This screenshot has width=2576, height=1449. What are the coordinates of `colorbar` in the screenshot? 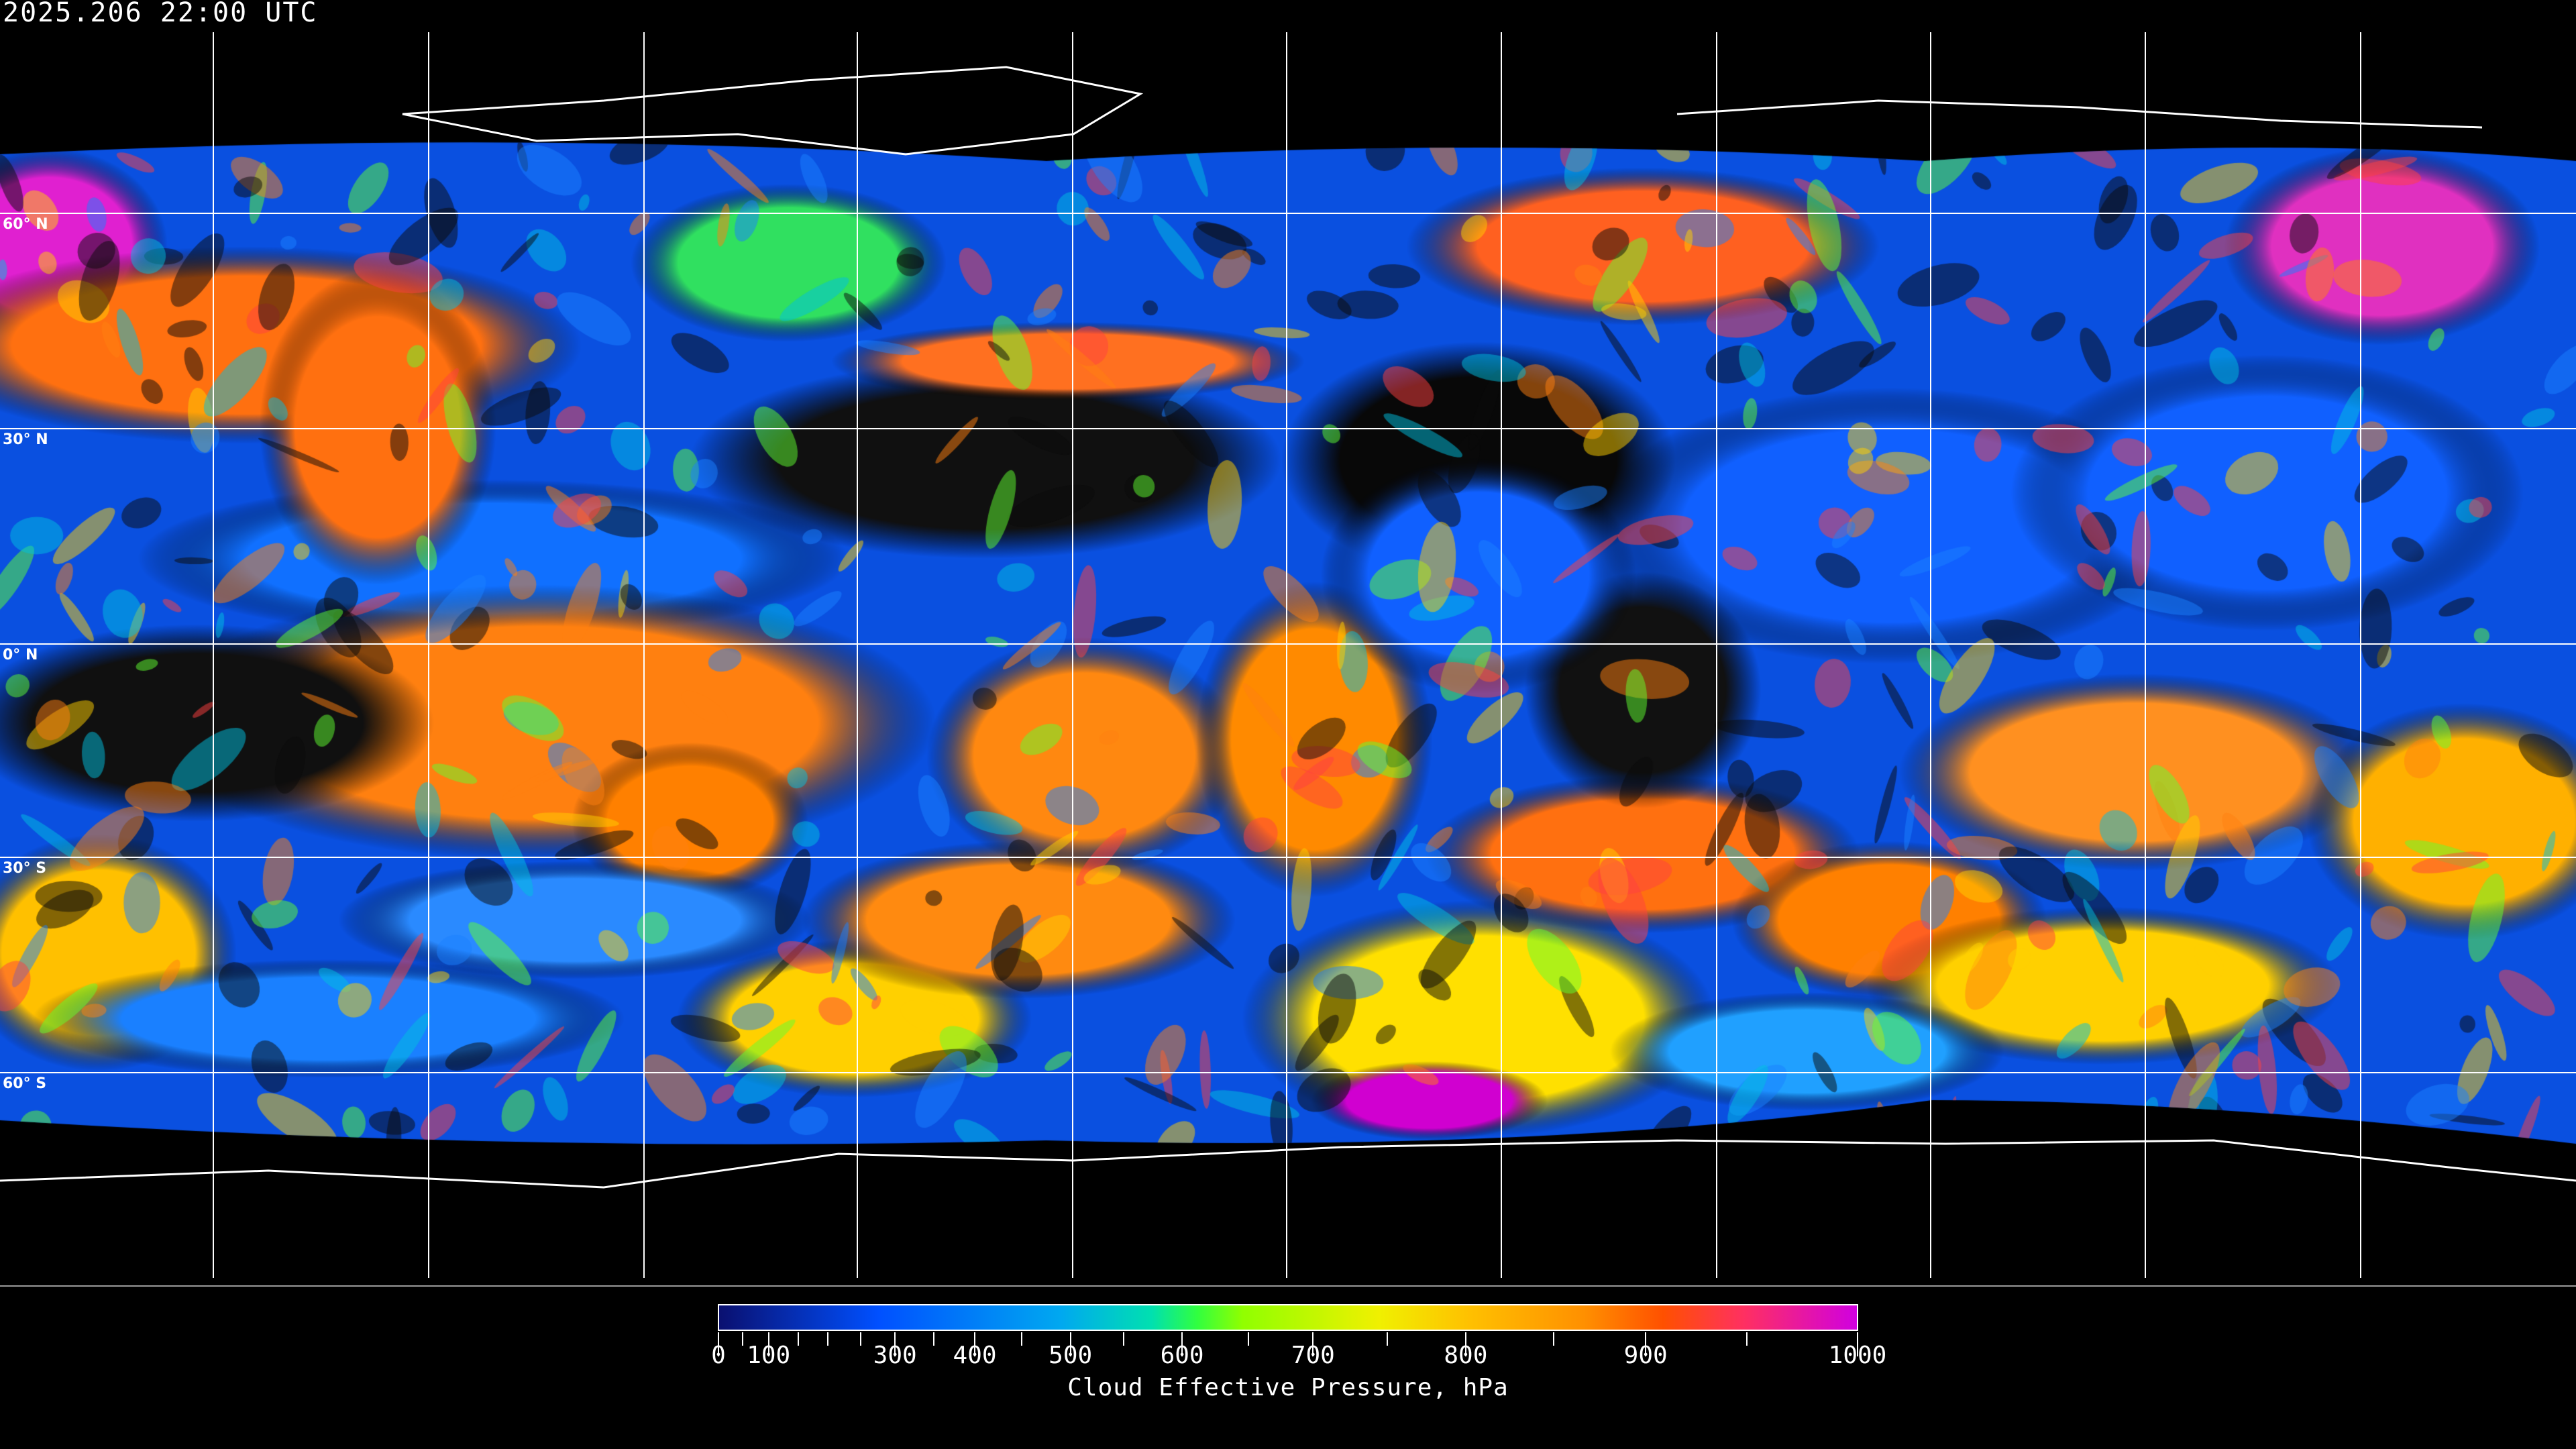 It's located at (1288, 1317).